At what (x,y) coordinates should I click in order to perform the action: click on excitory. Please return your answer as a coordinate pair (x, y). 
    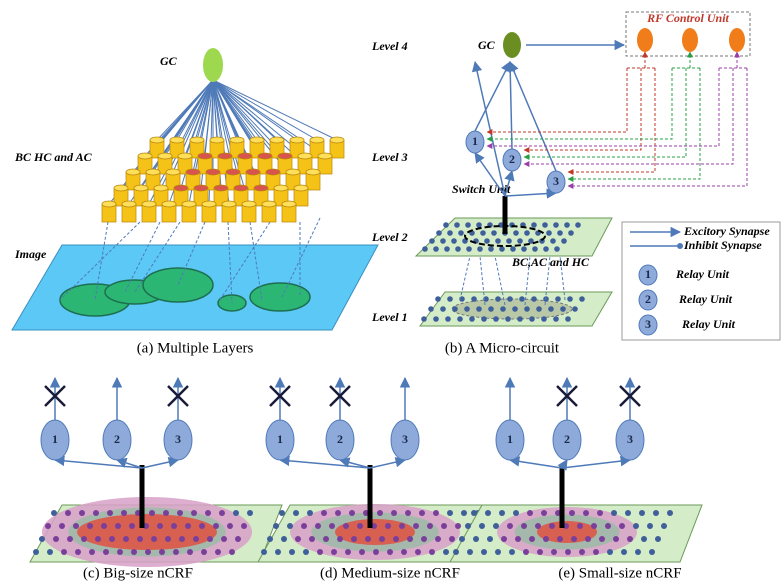
    Looking at the image, I should click on (532, 116).